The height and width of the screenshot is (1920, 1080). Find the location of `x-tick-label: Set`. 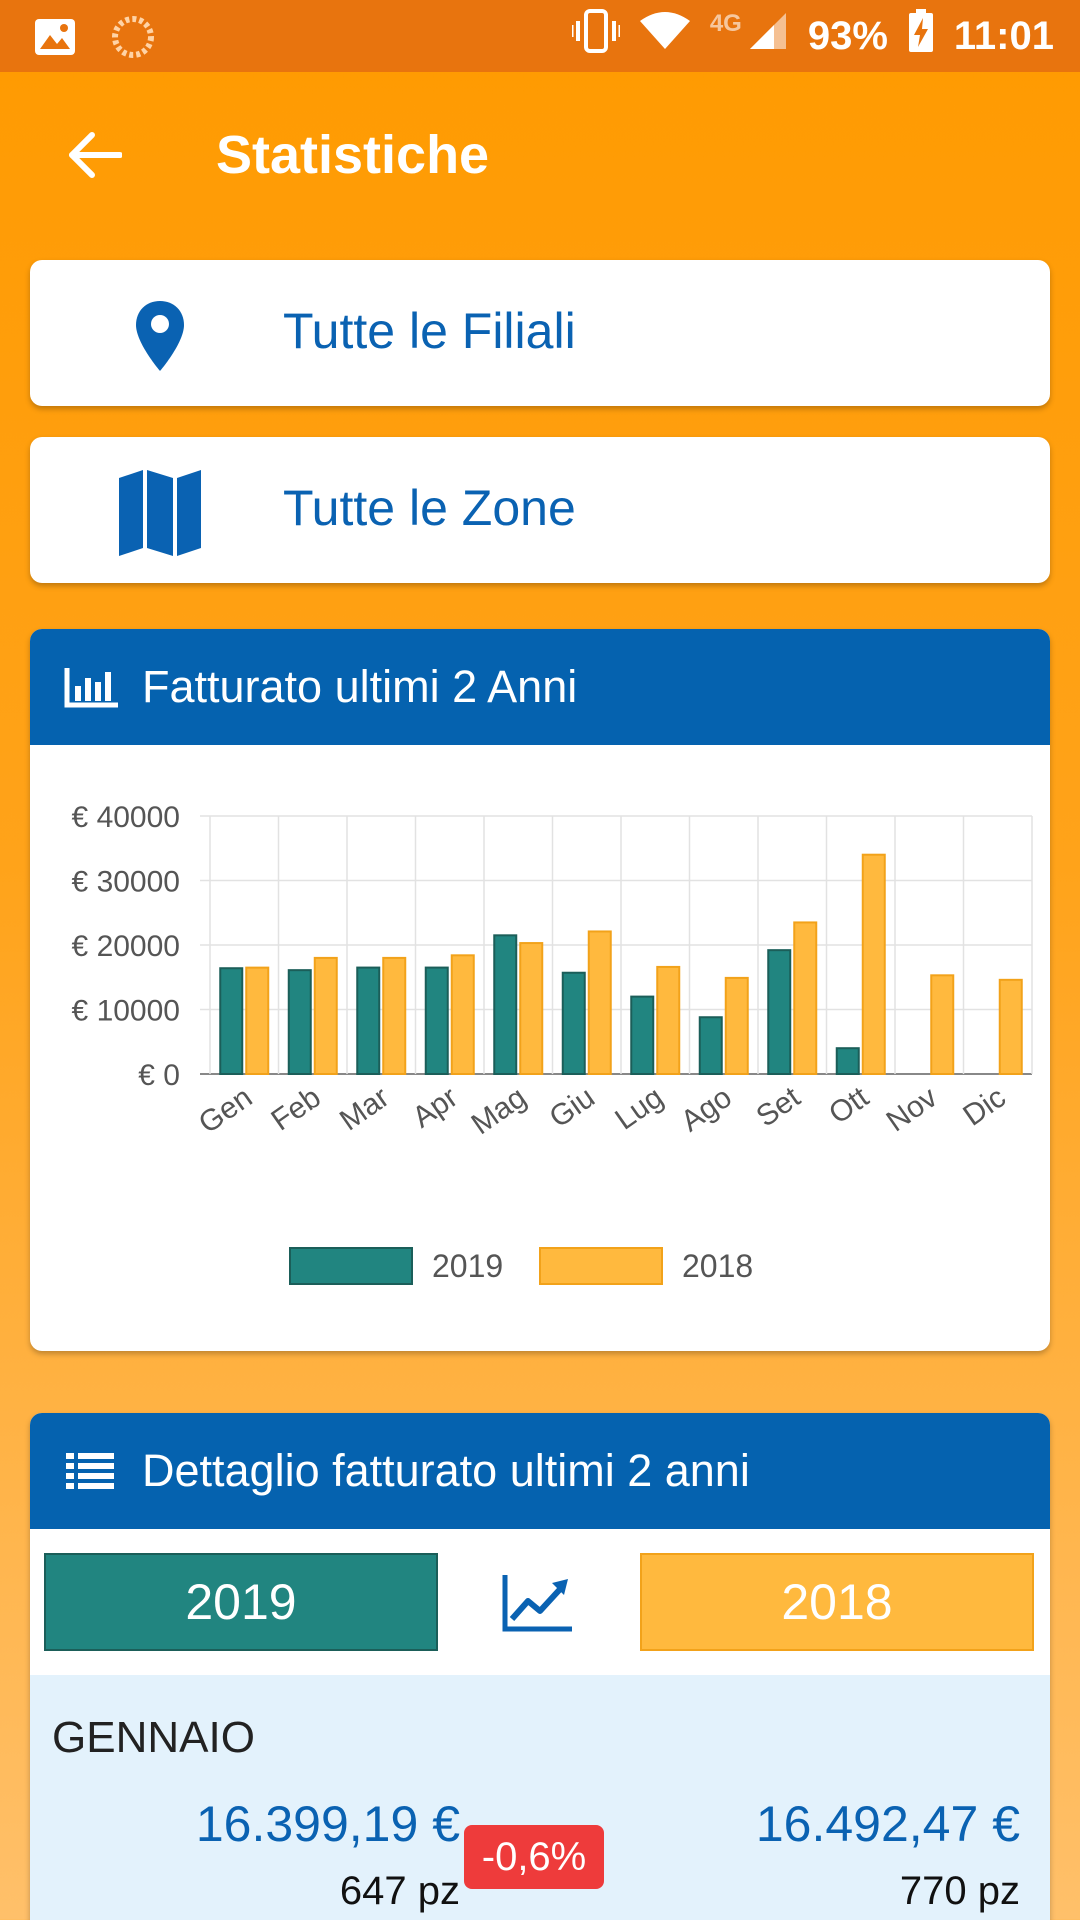

x-tick-label: Set is located at coordinates (778, 1106).